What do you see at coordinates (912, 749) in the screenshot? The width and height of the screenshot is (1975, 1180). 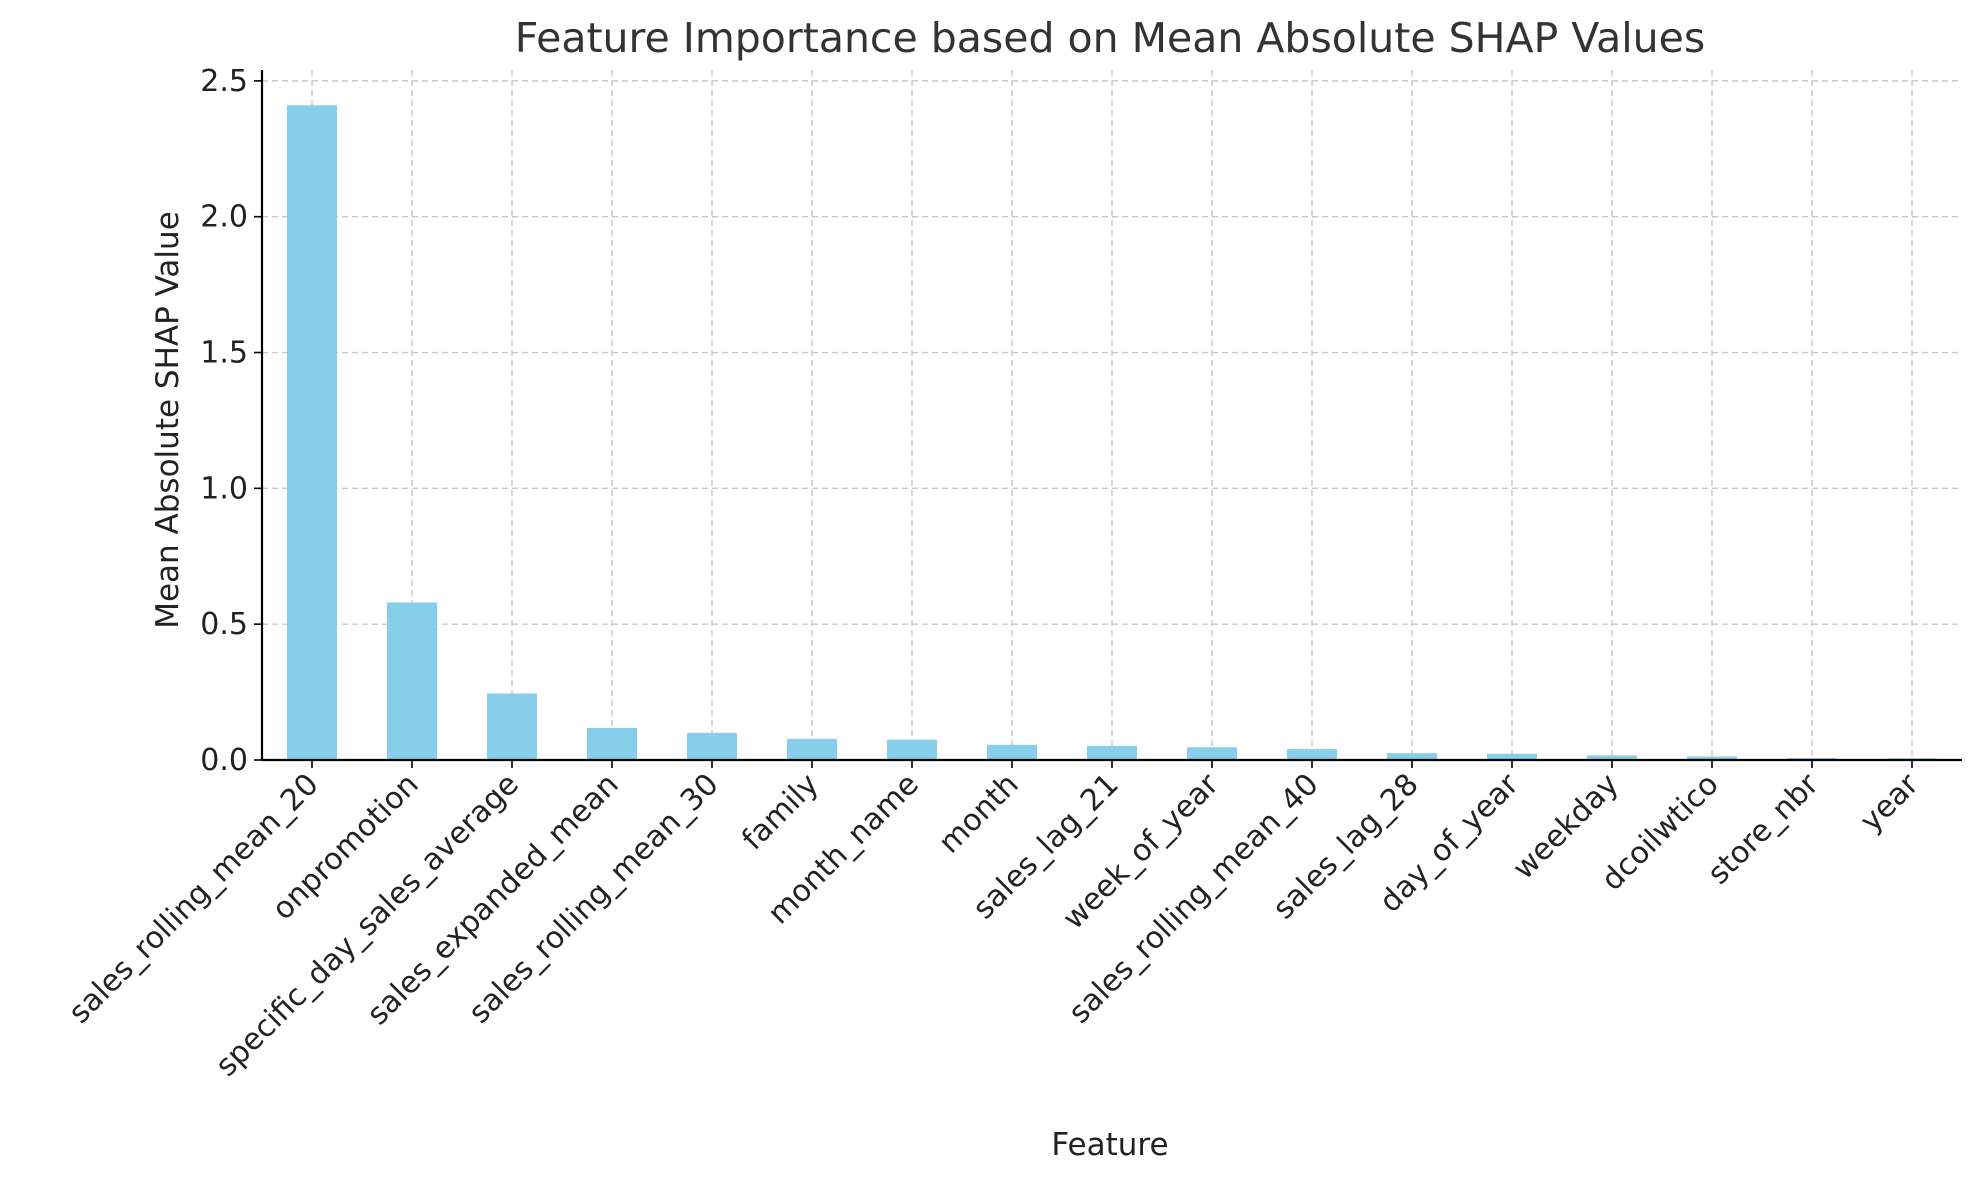 I see `bar-month-name` at bounding box center [912, 749].